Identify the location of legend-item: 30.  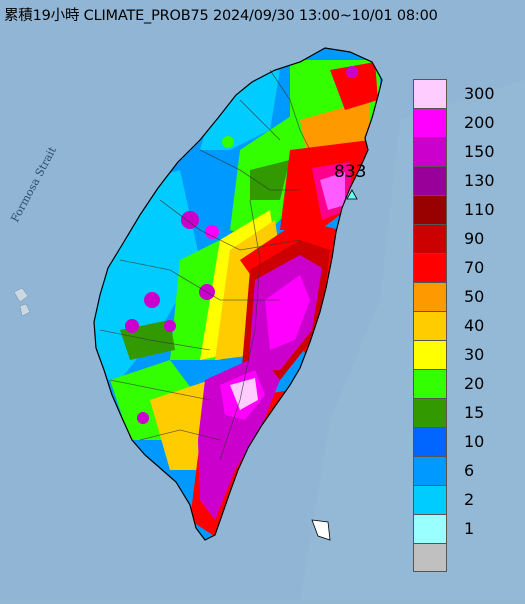
(466, 354).